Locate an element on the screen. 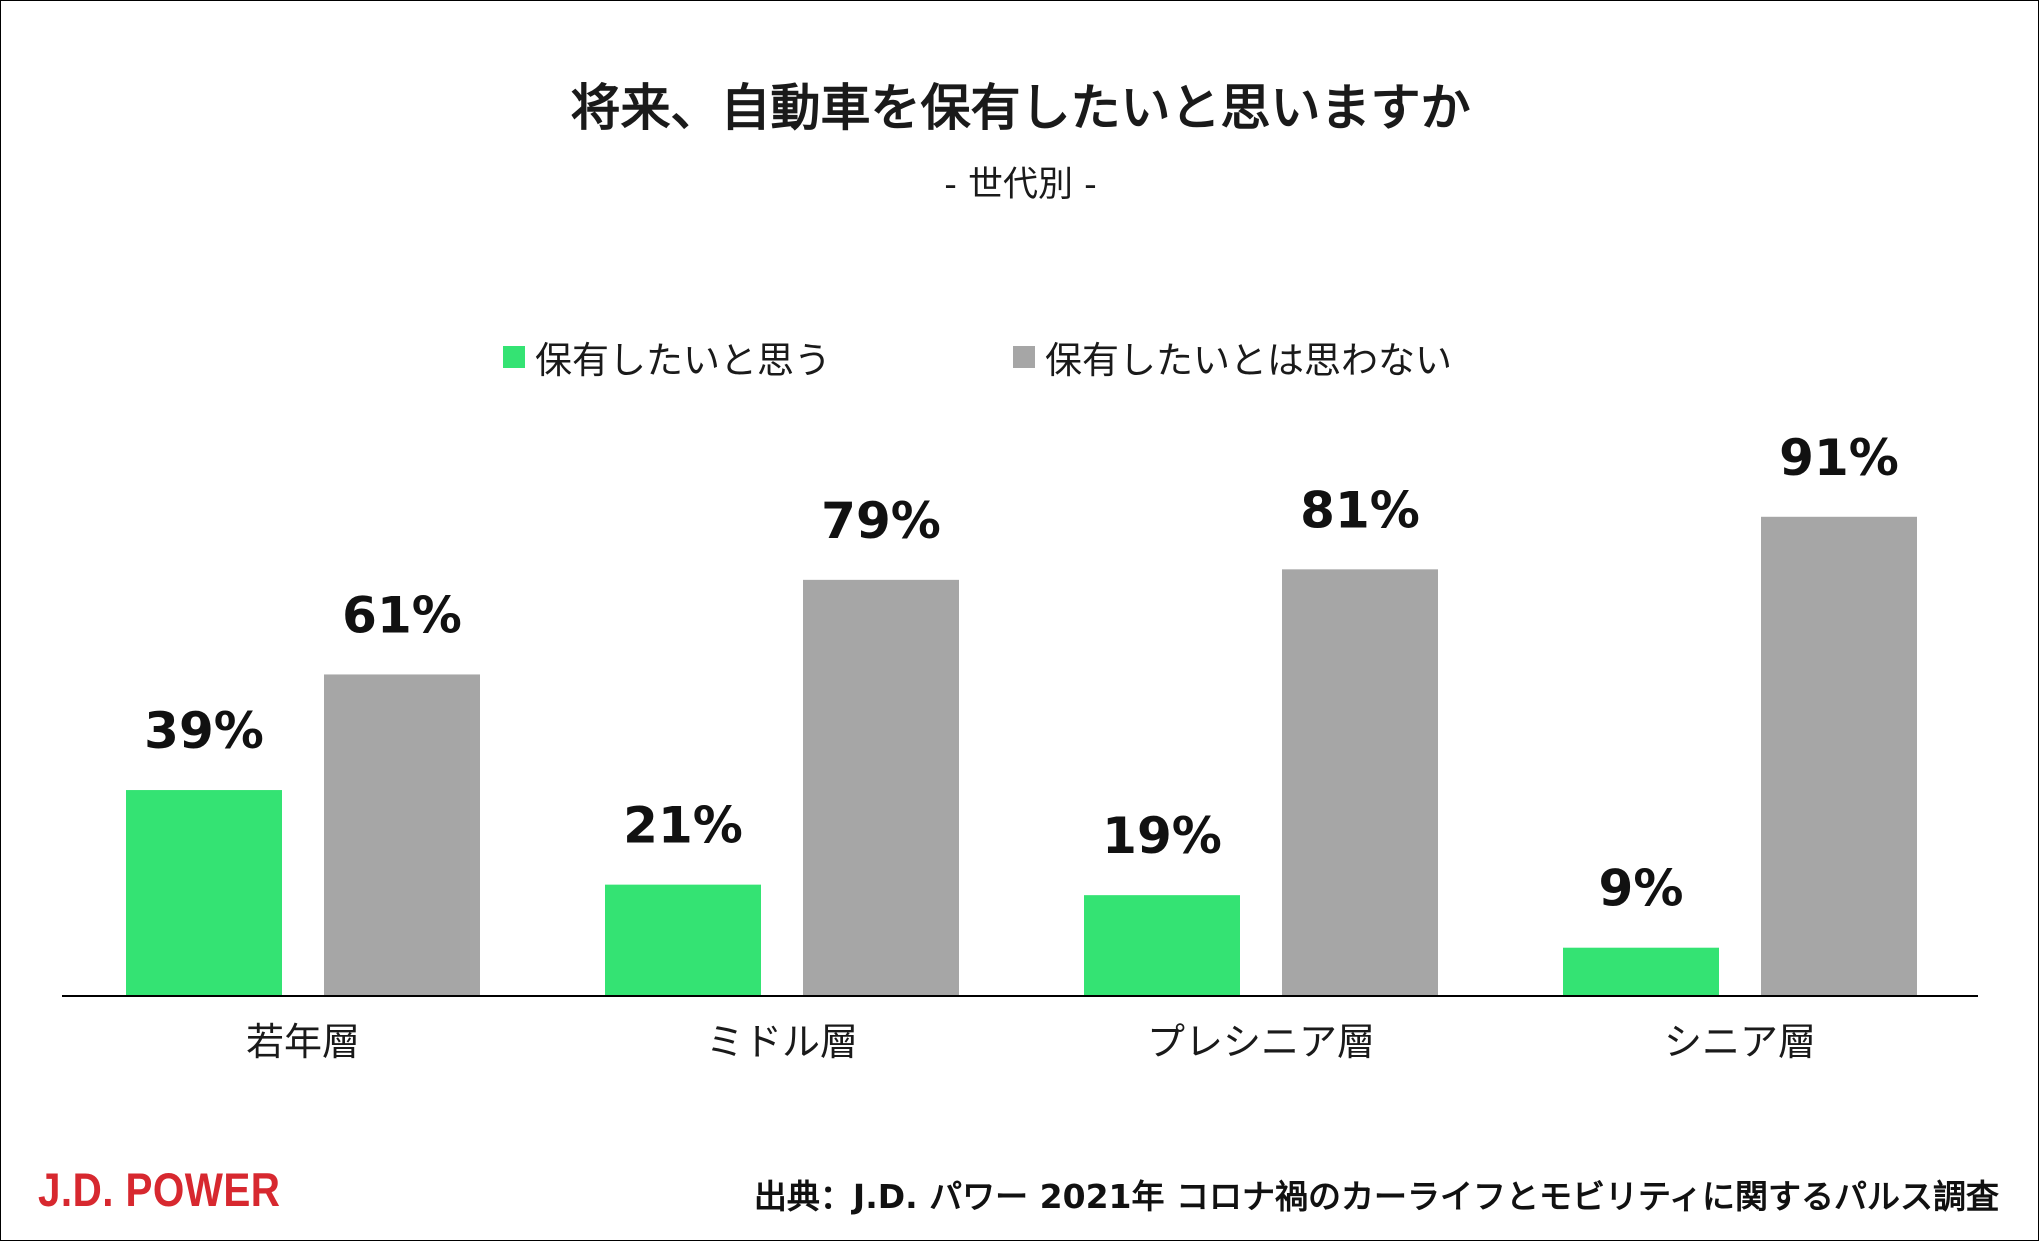 This screenshot has height=1243, width=2041. chart-subtitle: - 世代別 - is located at coordinates (1020, 185).